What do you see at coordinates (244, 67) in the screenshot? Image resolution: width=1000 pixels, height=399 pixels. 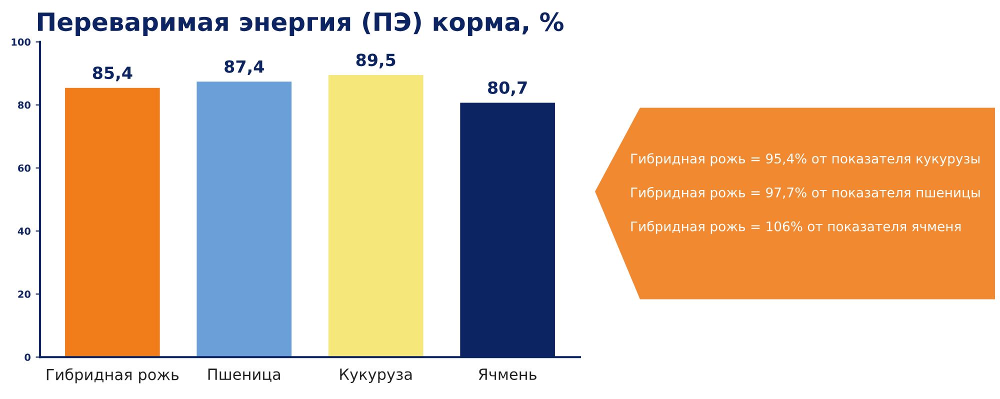 I see `data-label: 87,4` at bounding box center [244, 67].